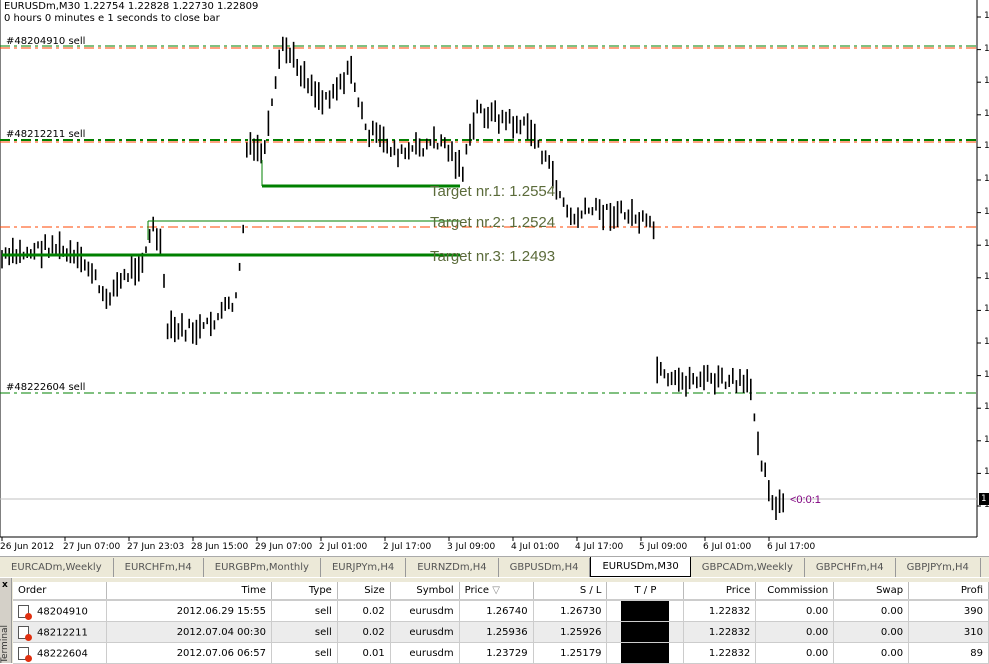 This screenshot has height=664, width=989. I want to click on column-header-label: Symbol, so click(435, 590).